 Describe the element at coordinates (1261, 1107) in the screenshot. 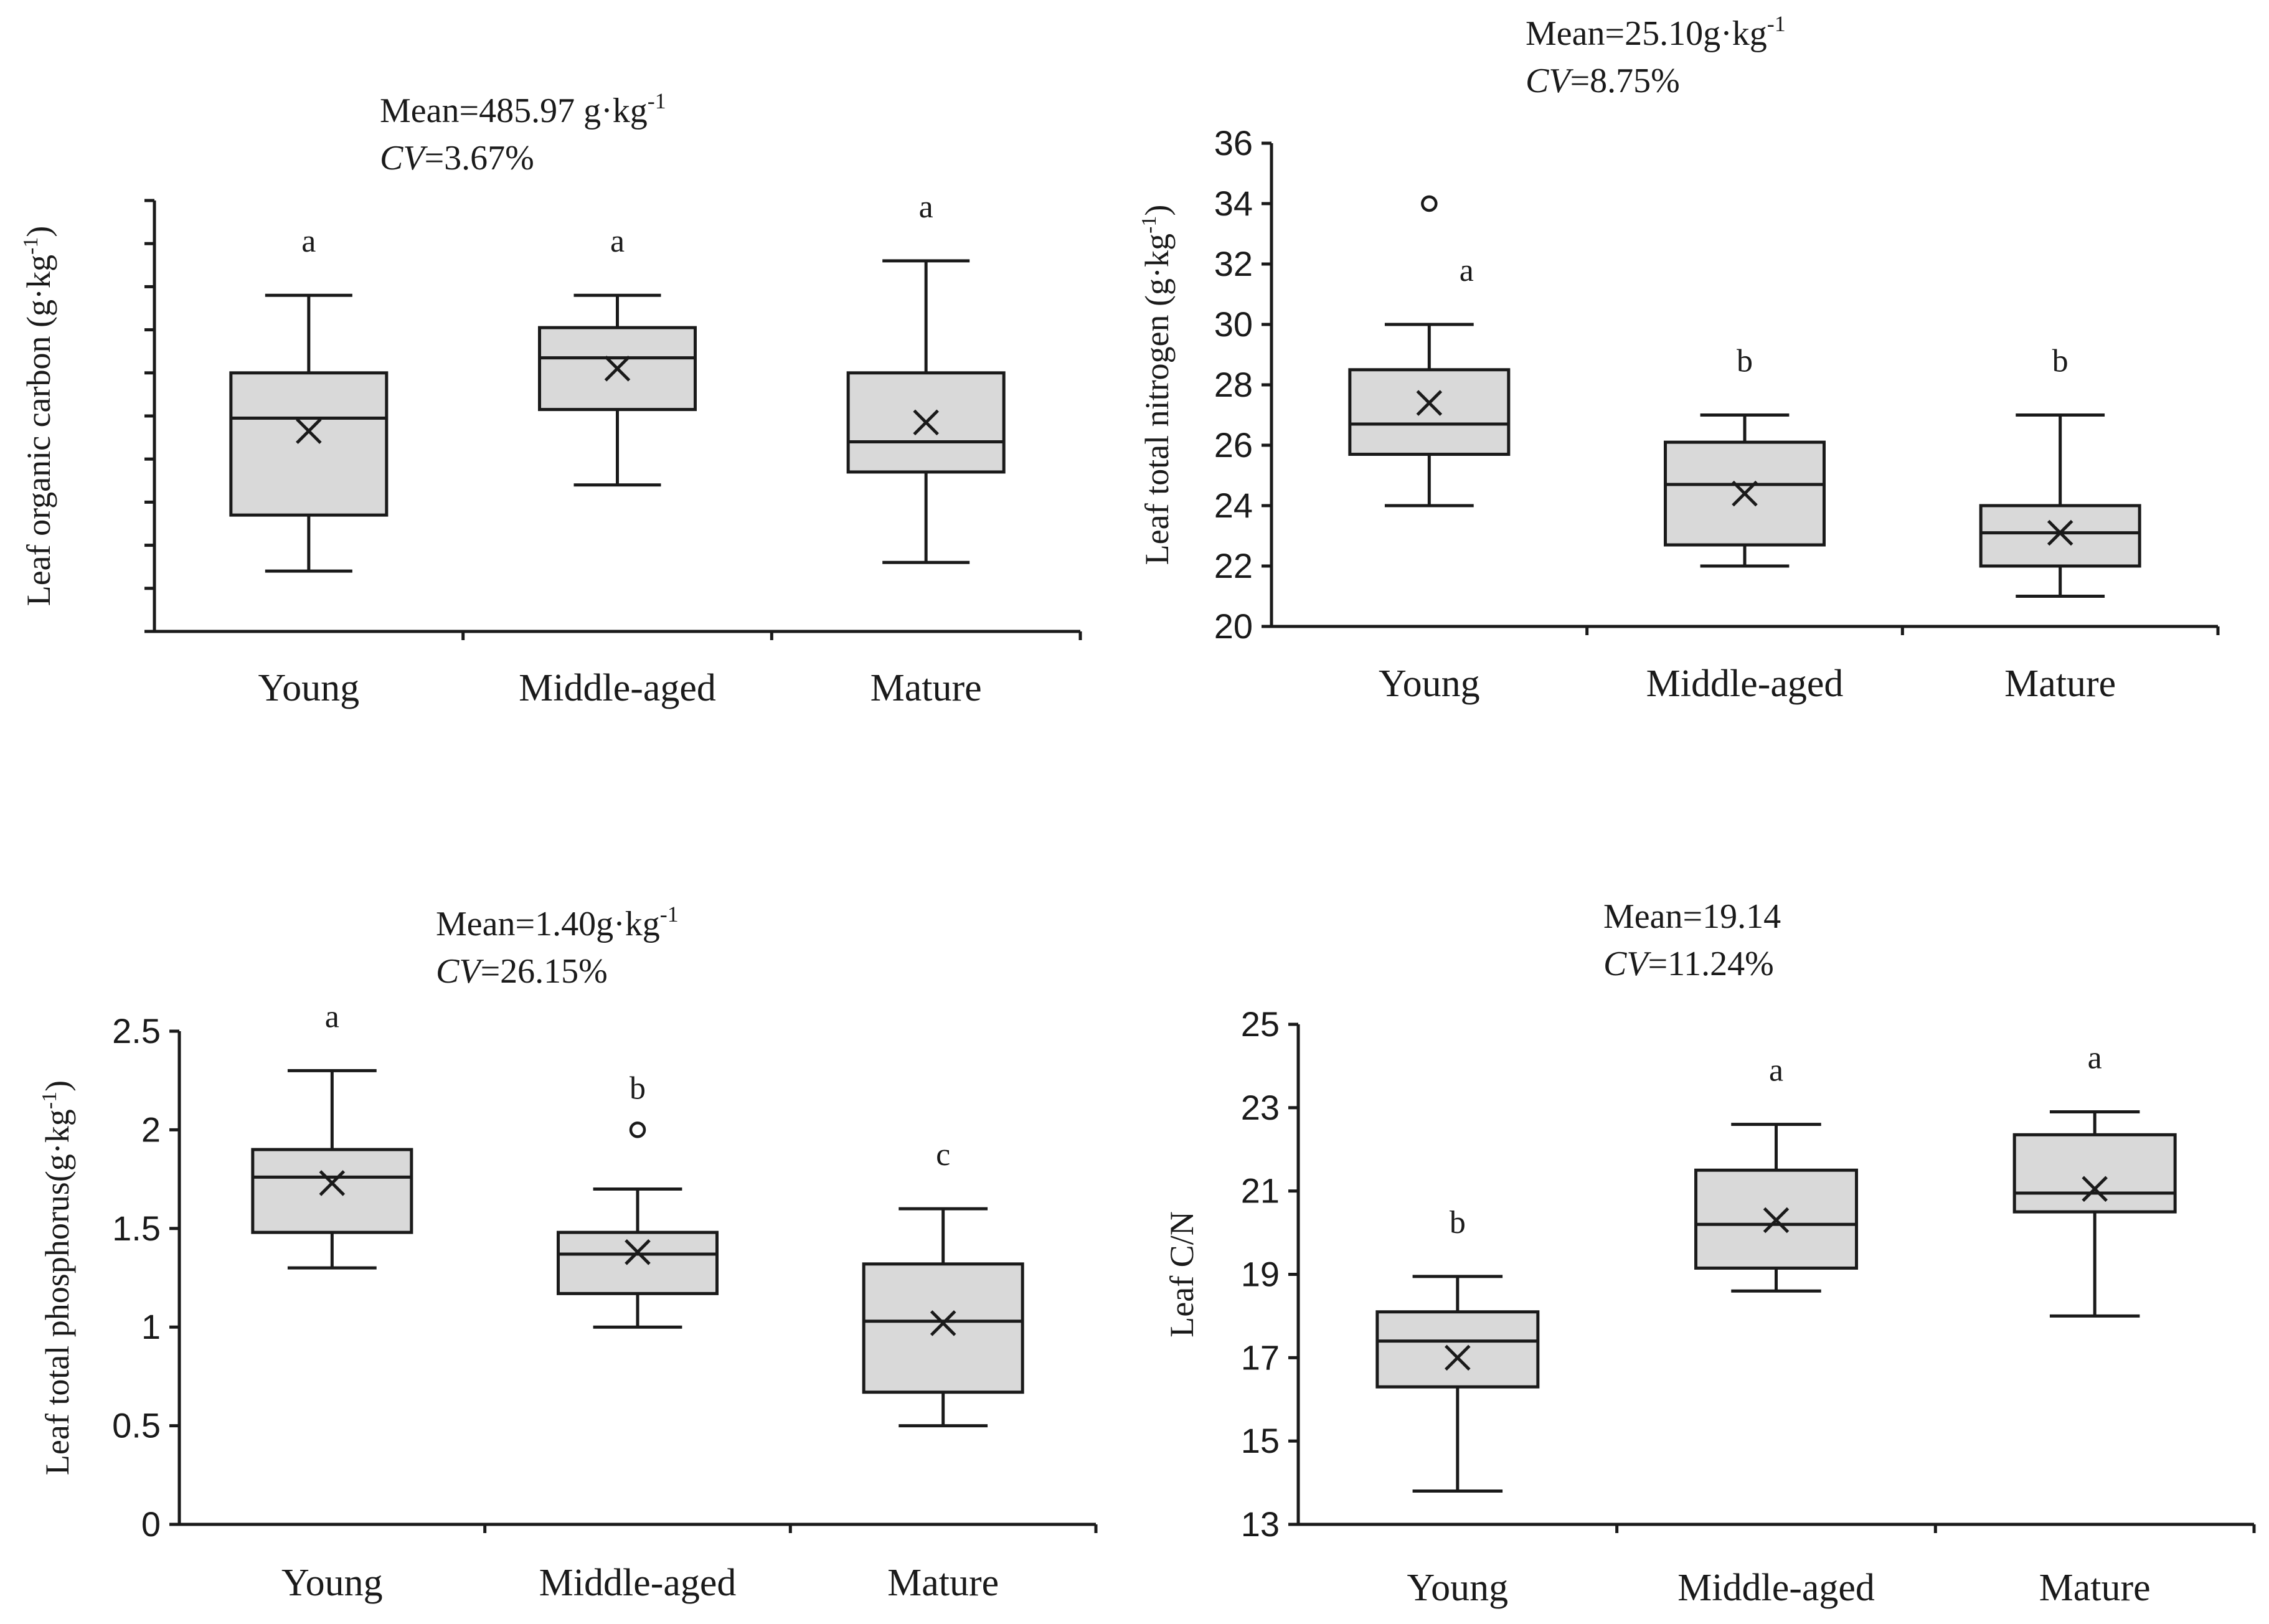

I see `y-tick-label: 23` at that location.